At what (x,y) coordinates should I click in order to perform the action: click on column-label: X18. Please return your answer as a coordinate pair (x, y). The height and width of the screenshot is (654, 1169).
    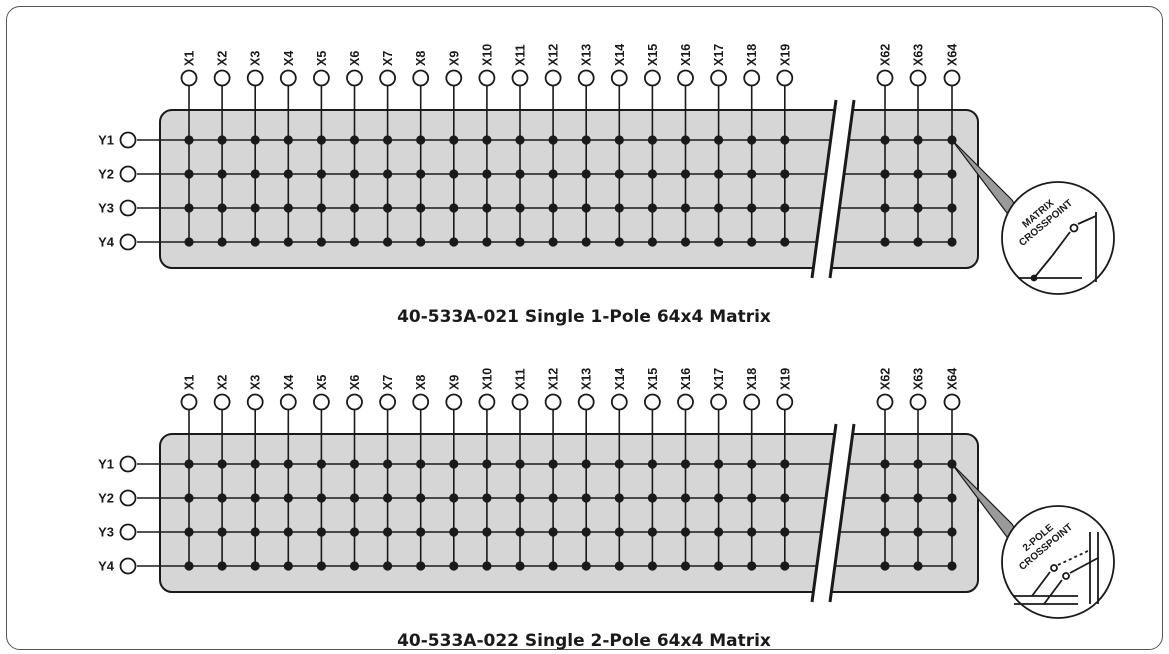
    Looking at the image, I should click on (752, 55).